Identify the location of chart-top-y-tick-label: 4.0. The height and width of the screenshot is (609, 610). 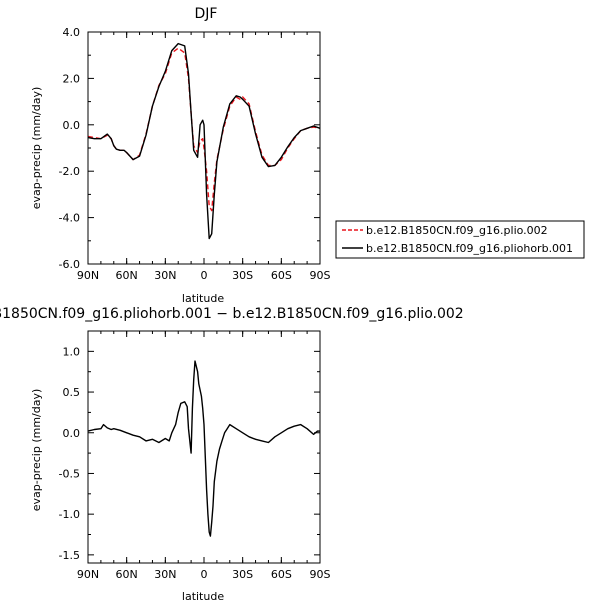
(72, 32).